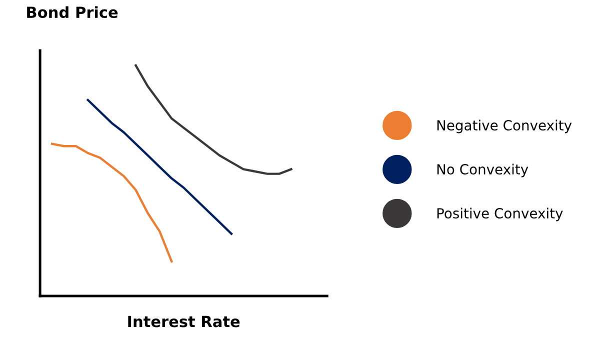 The height and width of the screenshot is (341, 598). I want to click on x-axis-title: Interest Rate, so click(184, 322).